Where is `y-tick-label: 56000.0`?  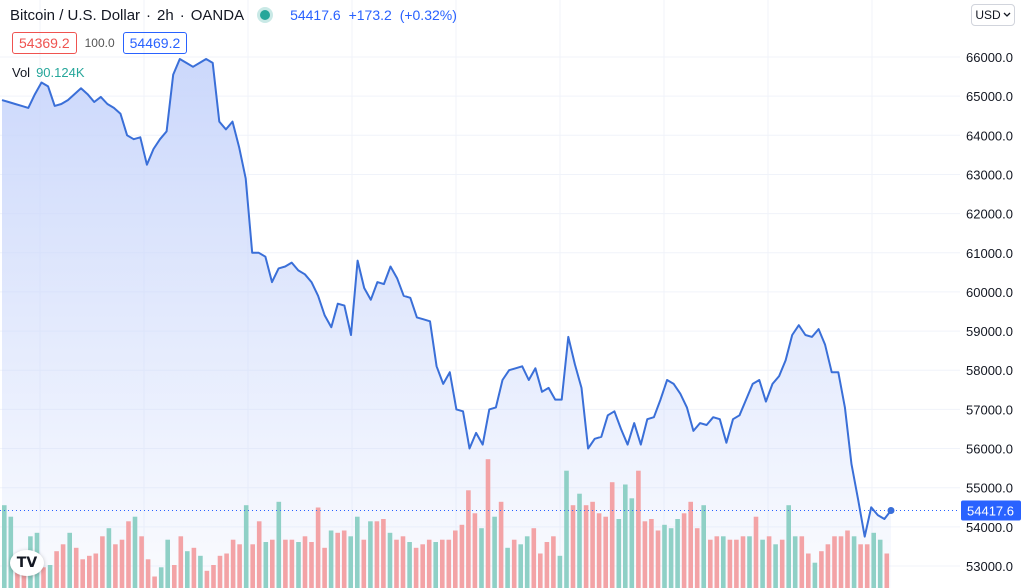 y-tick-label: 56000.0 is located at coordinates (989, 449).